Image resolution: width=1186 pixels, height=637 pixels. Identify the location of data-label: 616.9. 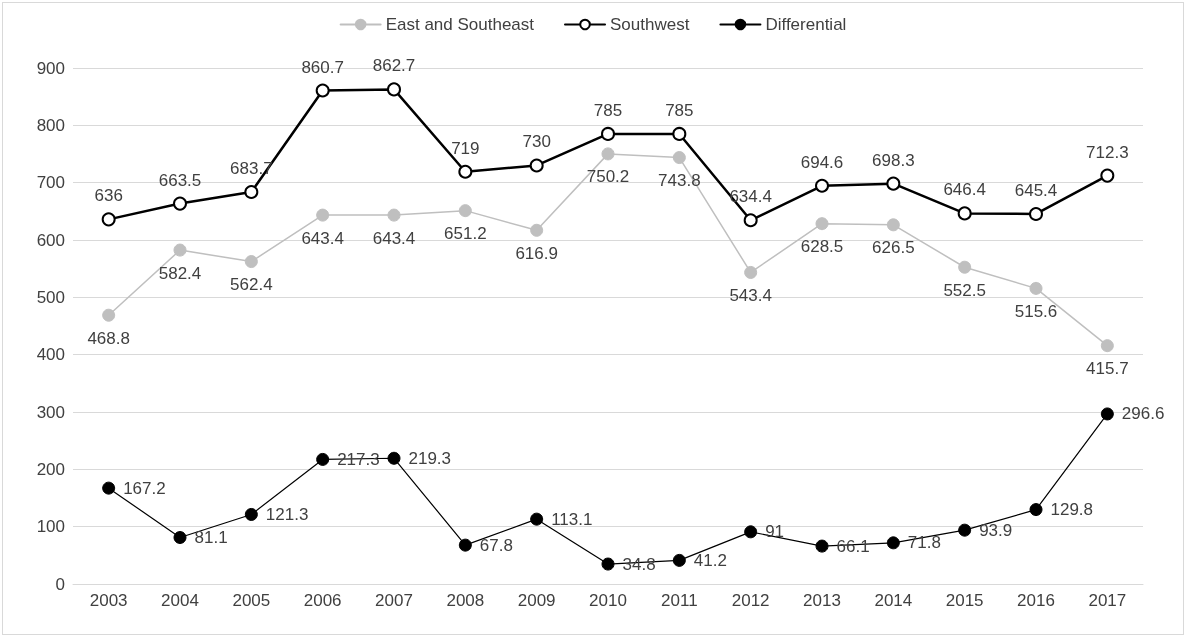
(536, 253).